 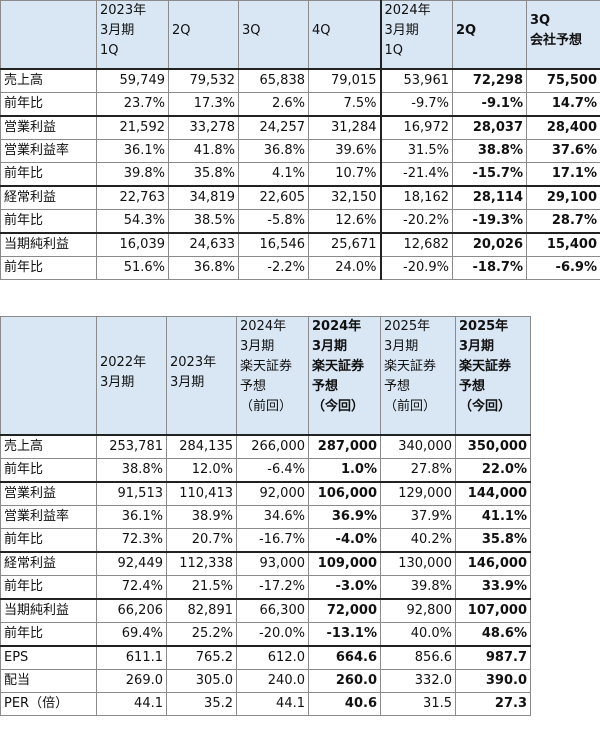 I want to click on table-cell: 65,838, so click(x=273, y=80).